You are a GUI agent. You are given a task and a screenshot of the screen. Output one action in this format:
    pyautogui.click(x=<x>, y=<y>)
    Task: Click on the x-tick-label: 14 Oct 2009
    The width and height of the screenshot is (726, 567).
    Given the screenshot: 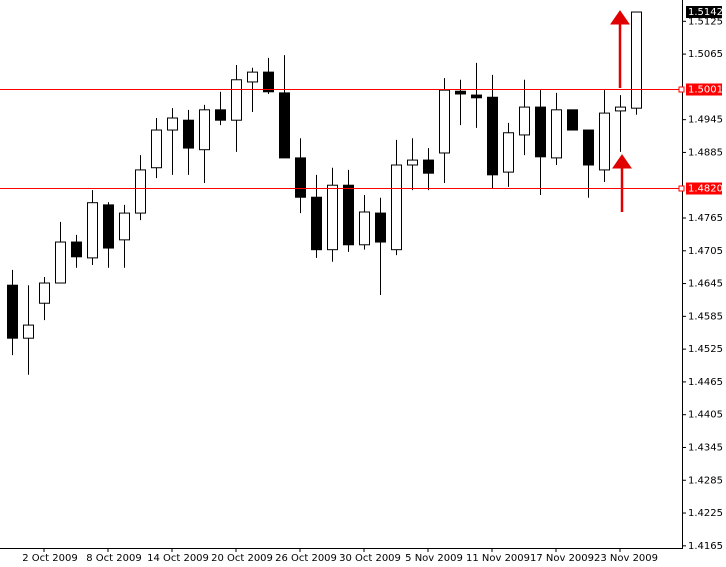 What is the action you would take?
    pyautogui.click(x=178, y=558)
    